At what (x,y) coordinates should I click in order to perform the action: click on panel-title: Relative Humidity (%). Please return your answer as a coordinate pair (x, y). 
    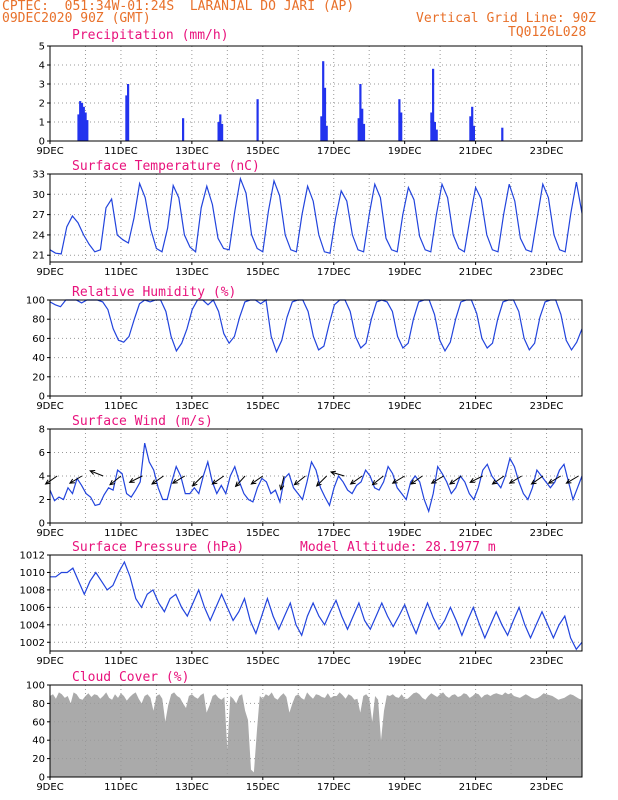
    Looking at the image, I should click on (154, 292).